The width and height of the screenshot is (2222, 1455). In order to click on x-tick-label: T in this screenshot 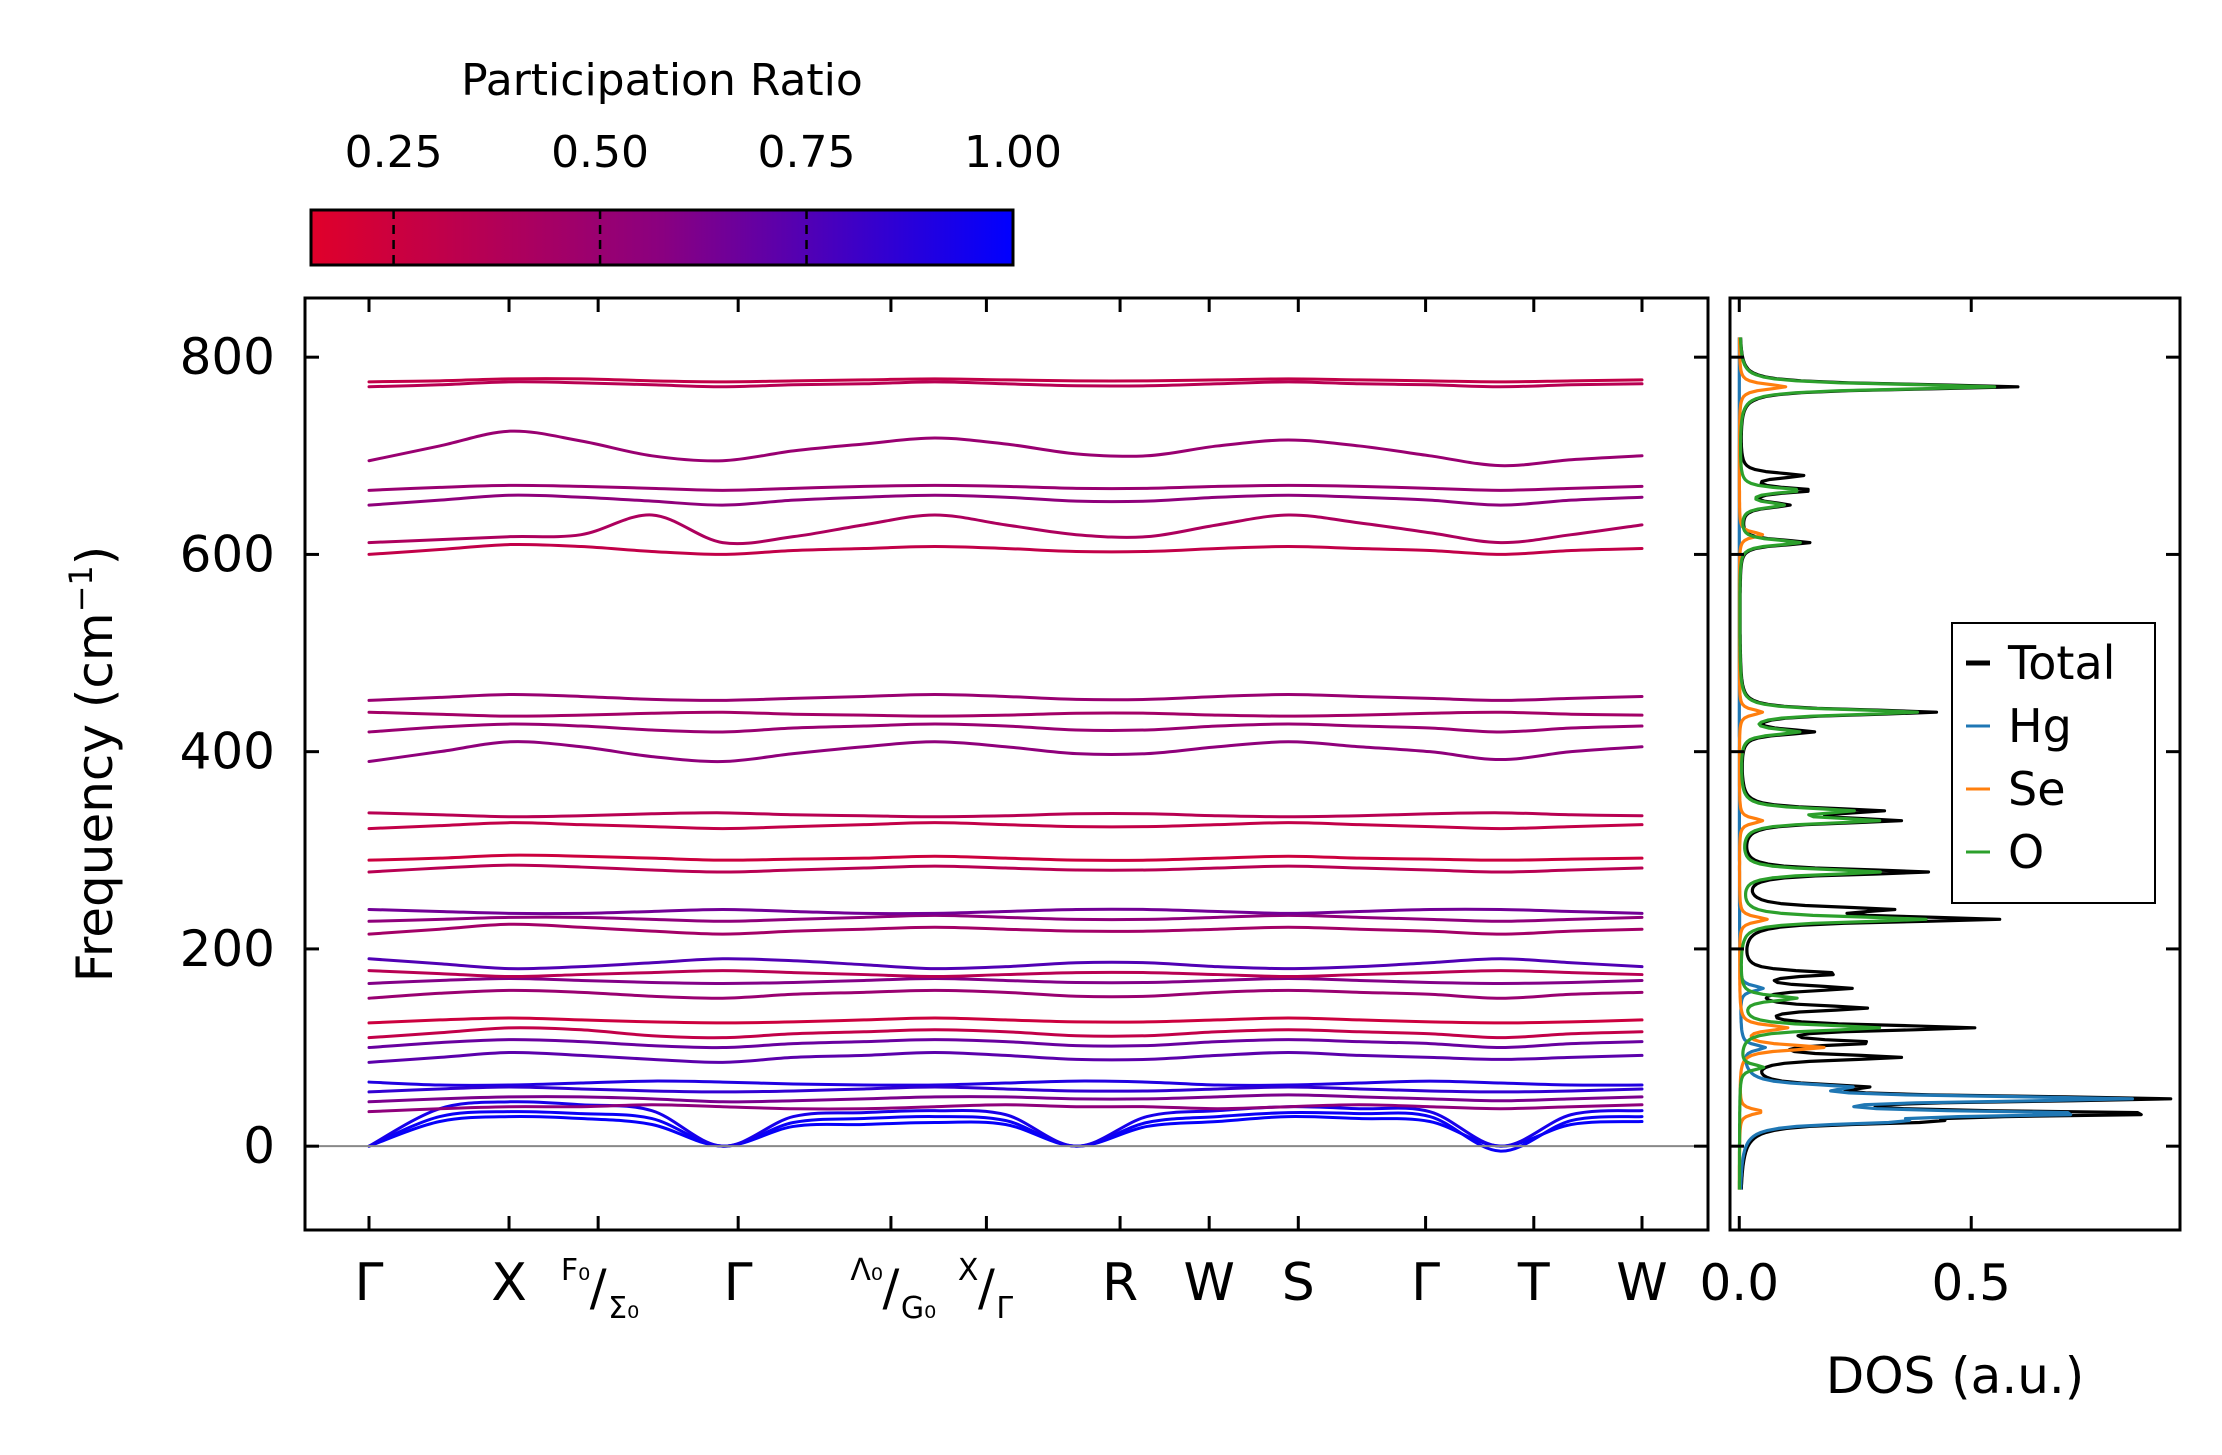, I will do `click(1533, 1283)`.